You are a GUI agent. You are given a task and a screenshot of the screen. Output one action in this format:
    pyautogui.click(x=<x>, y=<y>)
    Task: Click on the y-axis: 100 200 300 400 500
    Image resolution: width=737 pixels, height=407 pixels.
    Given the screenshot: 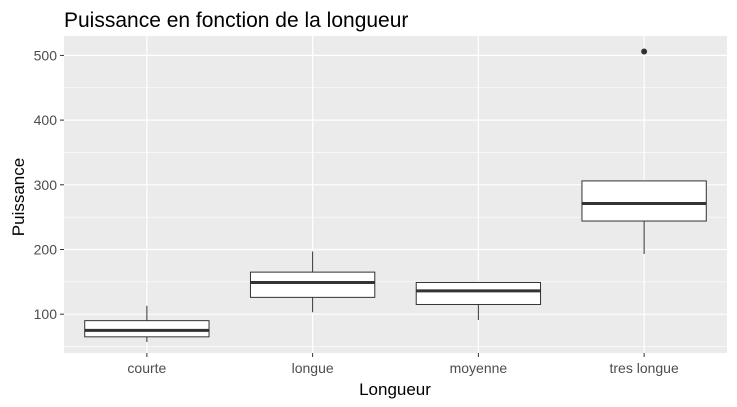 What is the action you would take?
    pyautogui.click(x=49, y=184)
    